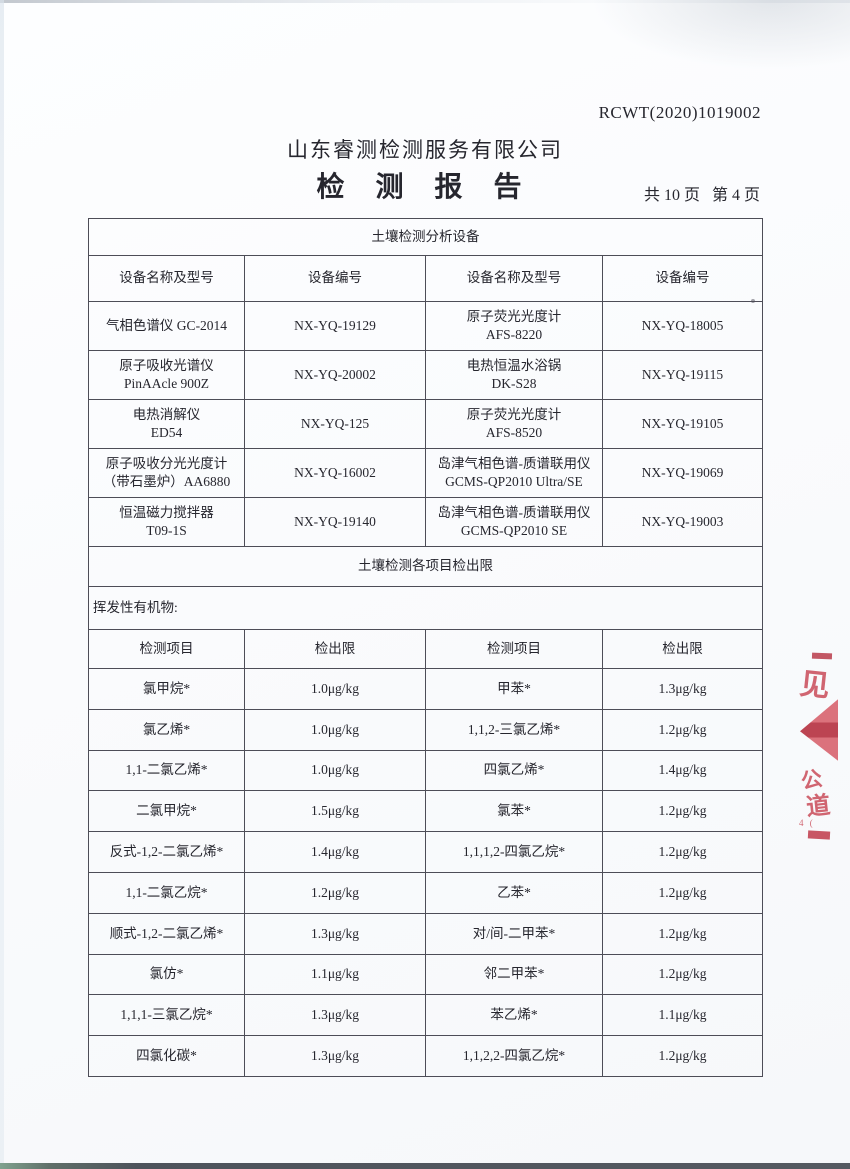 The image size is (850, 1169). I want to click on table-row: 设备名称及型号 设备编号 设备名称及型号 设备编号, so click(425, 278).